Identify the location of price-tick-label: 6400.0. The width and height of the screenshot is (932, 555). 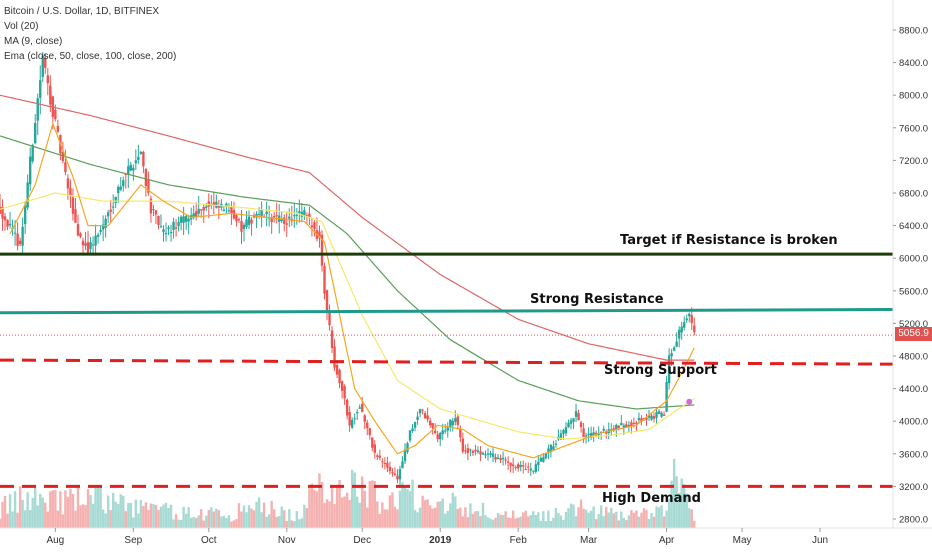
(913, 226).